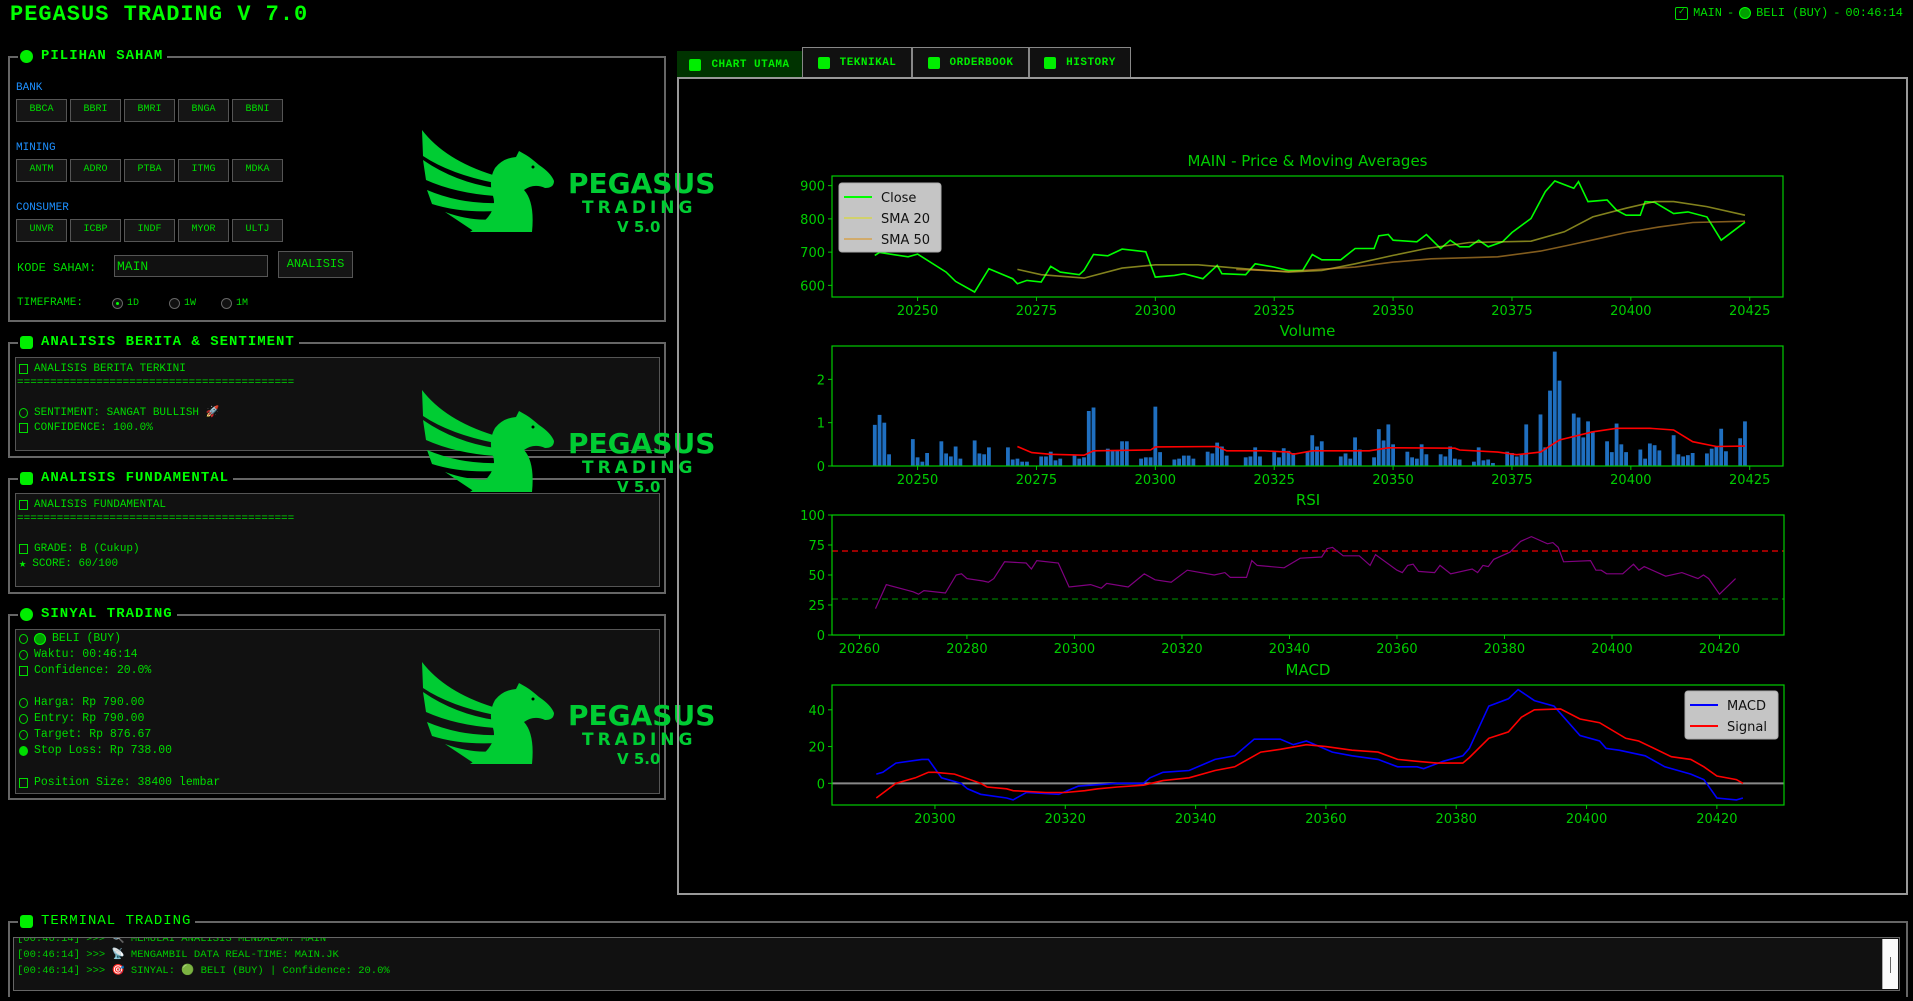 The height and width of the screenshot is (1001, 1913). What do you see at coordinates (107, 921) in the screenshot?
I see `panel-title: TERMINAL TRADING` at bounding box center [107, 921].